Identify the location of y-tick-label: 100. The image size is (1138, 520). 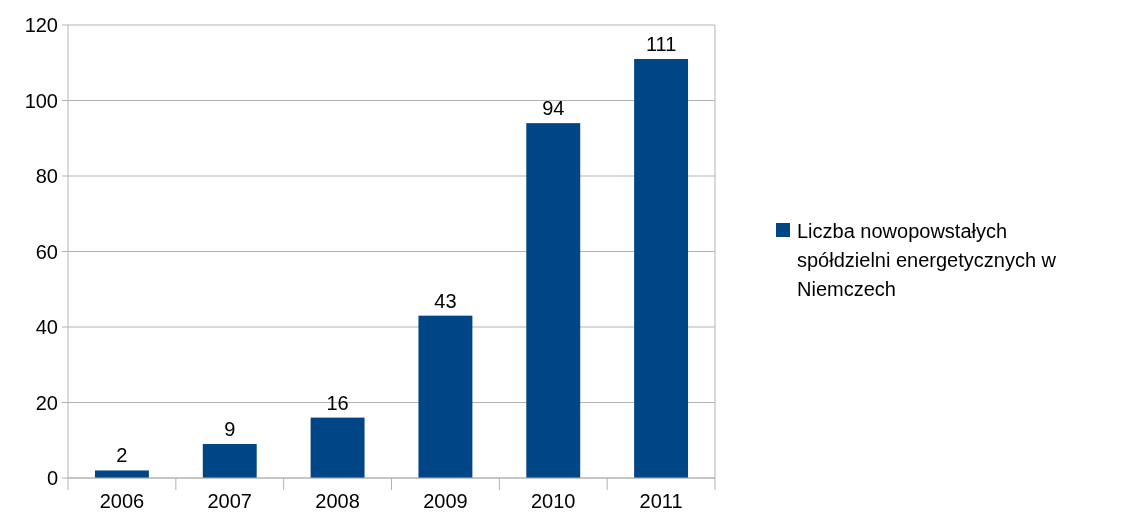
(41, 100).